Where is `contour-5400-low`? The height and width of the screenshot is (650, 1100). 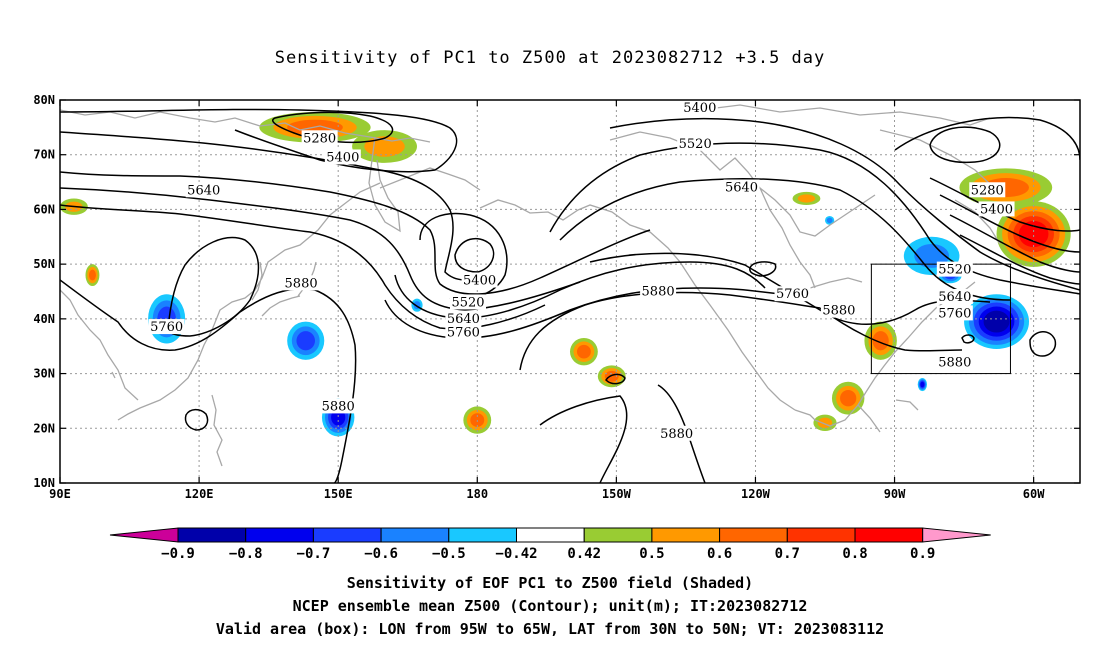
contour-5400-low is located at coordinates (474, 255).